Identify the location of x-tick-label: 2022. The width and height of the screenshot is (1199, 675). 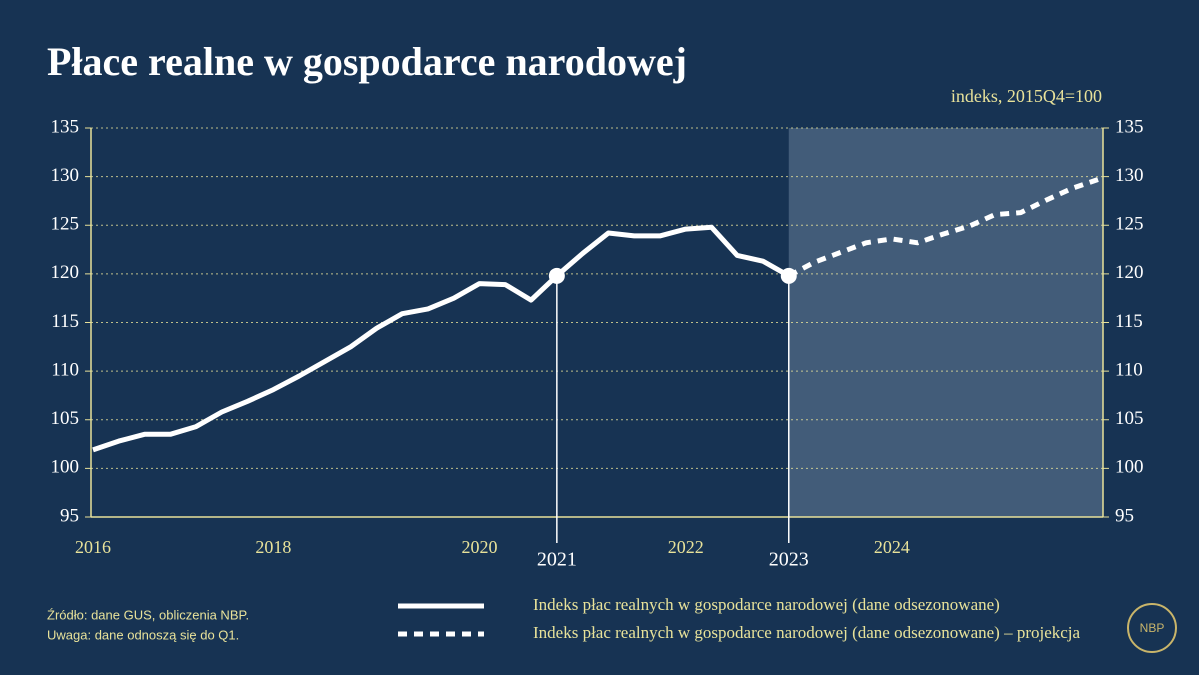
(686, 547).